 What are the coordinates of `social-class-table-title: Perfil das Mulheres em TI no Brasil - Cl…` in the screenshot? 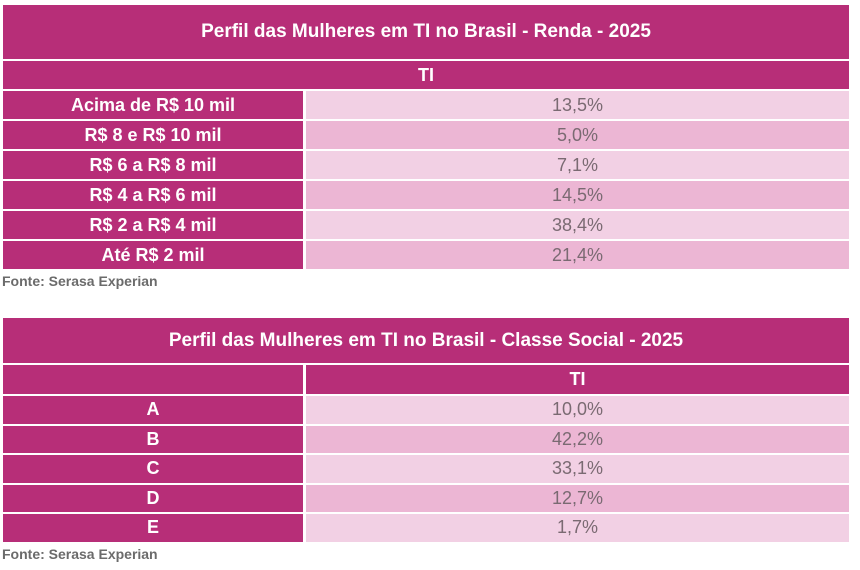 It's located at (426, 340).